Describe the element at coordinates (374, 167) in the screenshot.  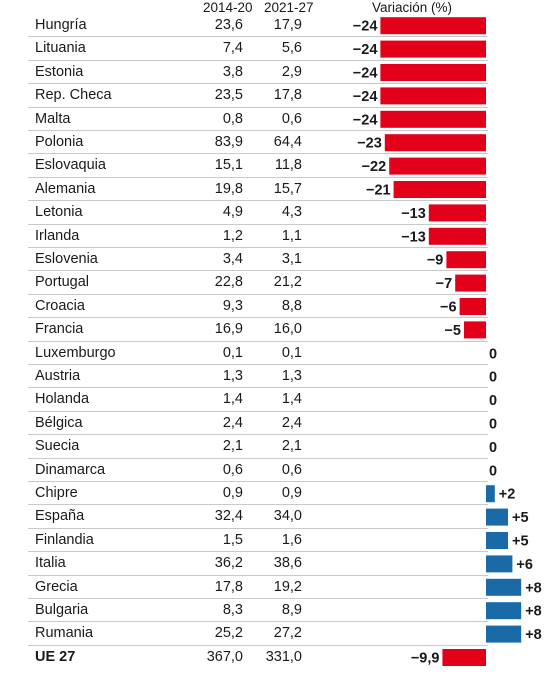
I see `variation-label: −22` at that location.